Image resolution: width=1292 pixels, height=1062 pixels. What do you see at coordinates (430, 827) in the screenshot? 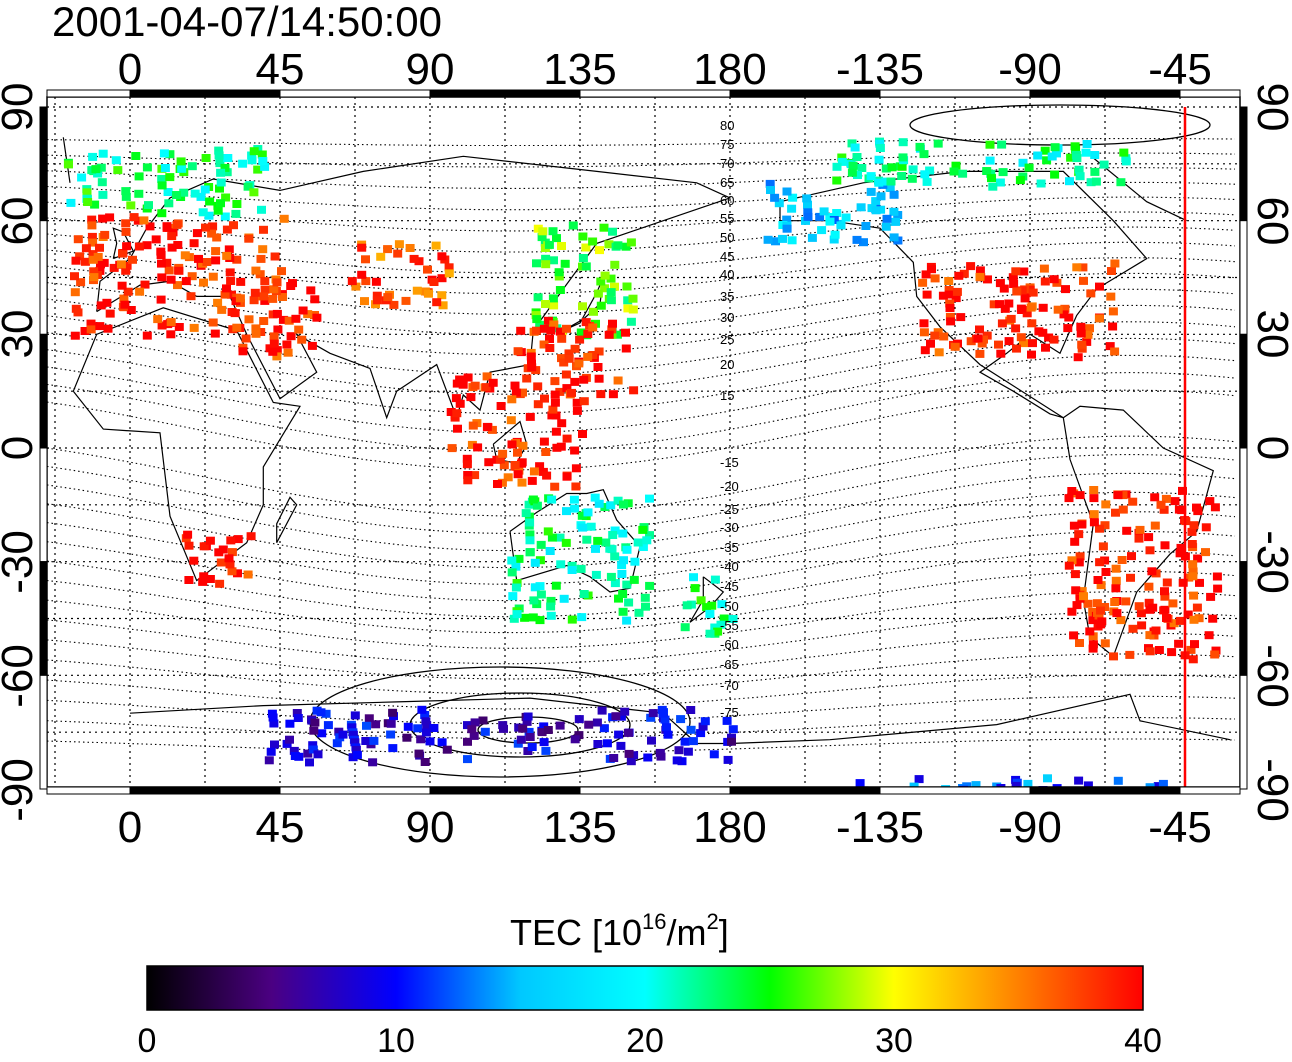
I see `bottom-lon-tick-label: 90` at bounding box center [430, 827].